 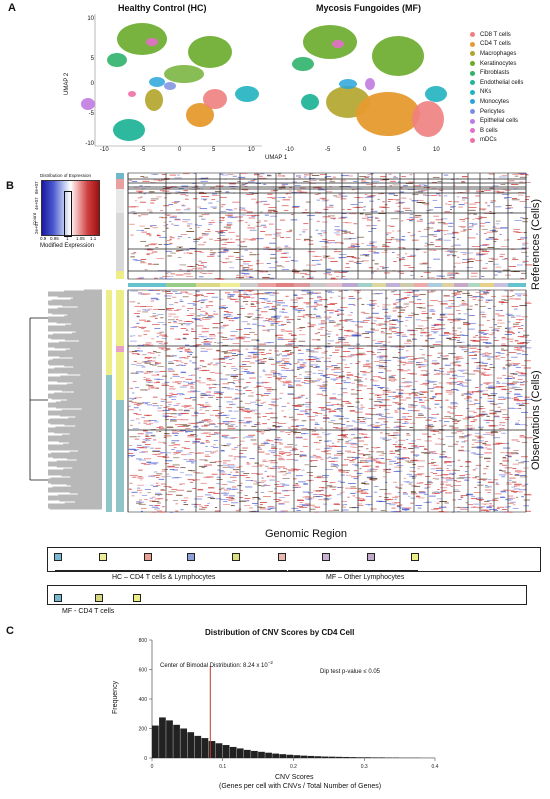 I want to click on legend-dot-icon, so click(x=472, y=102).